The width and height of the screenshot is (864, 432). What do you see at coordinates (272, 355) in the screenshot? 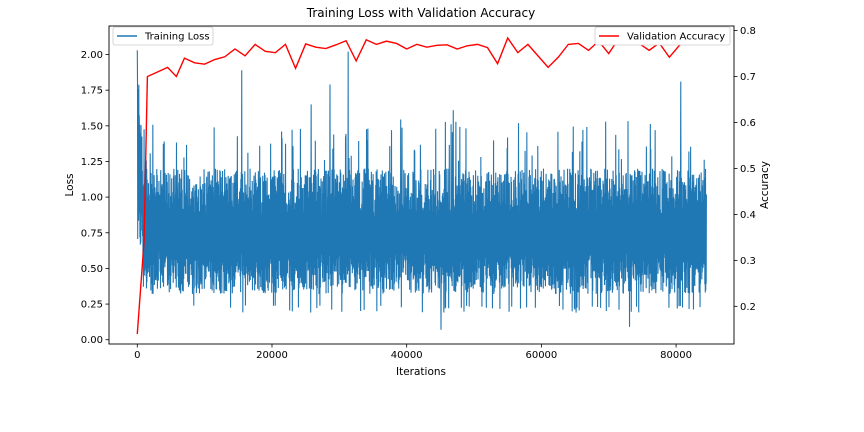
I see `x-tick-label: 20000` at bounding box center [272, 355].